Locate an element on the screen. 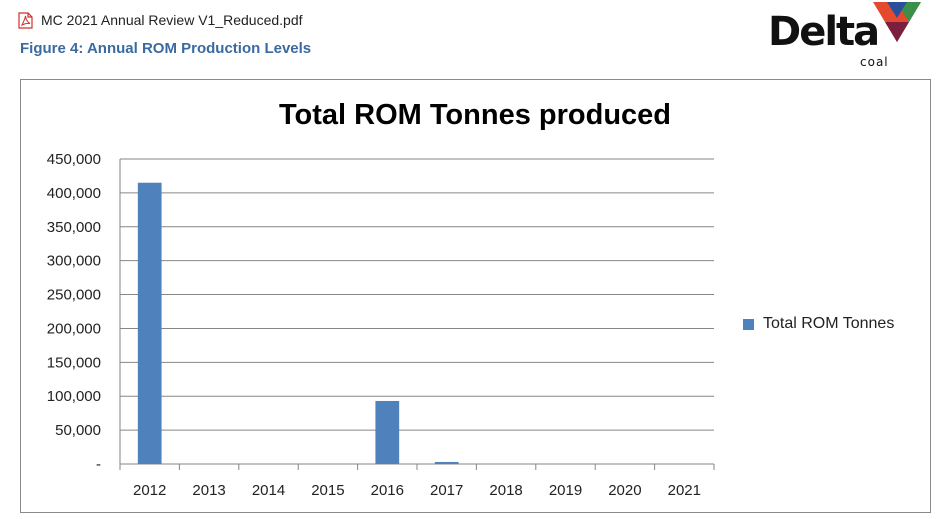 This screenshot has height=519, width=937. x-tick-label: 2020 is located at coordinates (624, 490).